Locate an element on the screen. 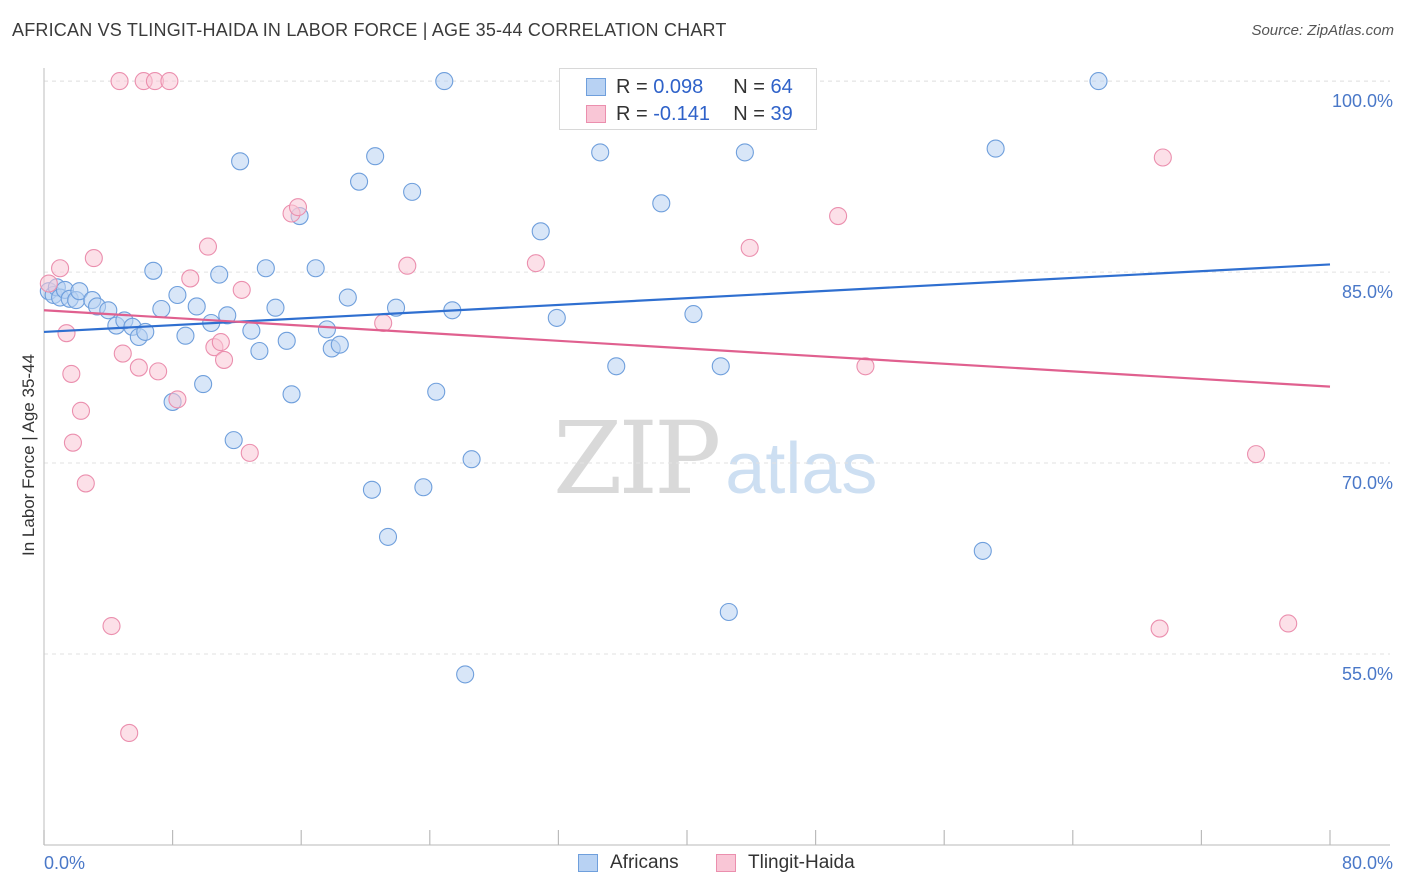 This screenshot has height=892, width=1406. y-tick-label: 100.0% is located at coordinates (1362, 101).